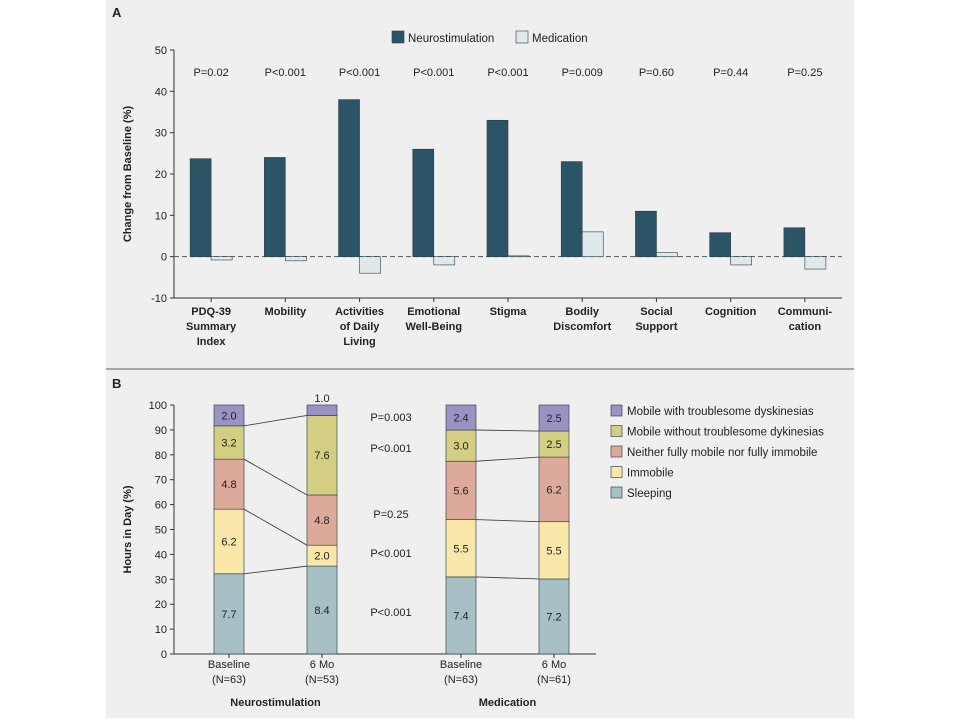 This screenshot has height=720, width=960. Describe the element at coordinates (322, 680) in the screenshot. I see `bar-n-label: (N=53)` at that location.